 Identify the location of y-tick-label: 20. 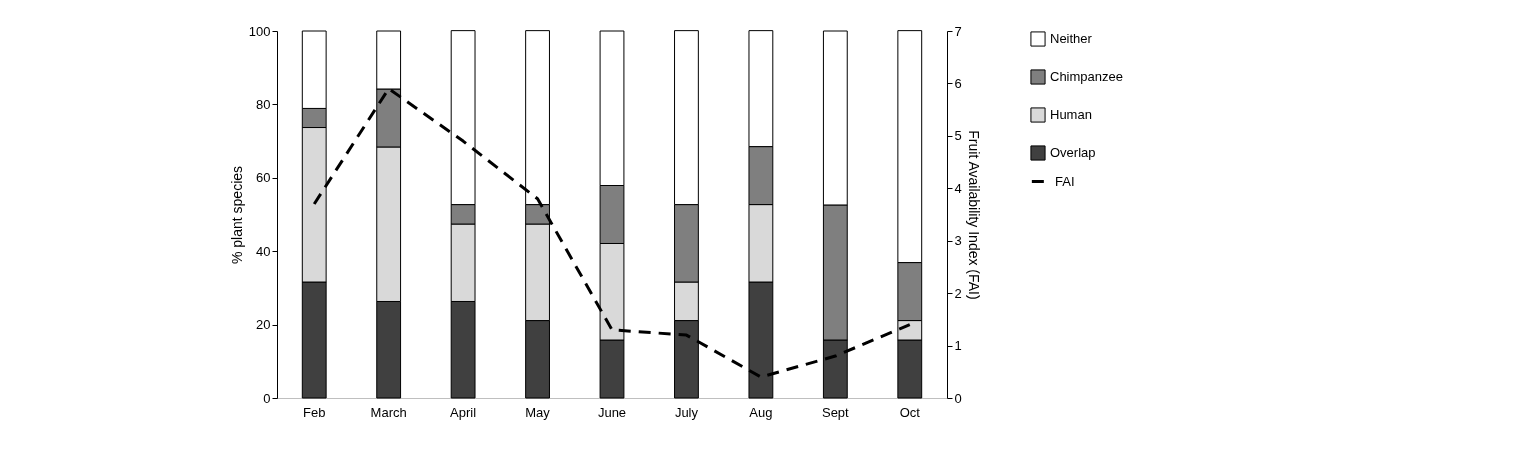
(263, 325).